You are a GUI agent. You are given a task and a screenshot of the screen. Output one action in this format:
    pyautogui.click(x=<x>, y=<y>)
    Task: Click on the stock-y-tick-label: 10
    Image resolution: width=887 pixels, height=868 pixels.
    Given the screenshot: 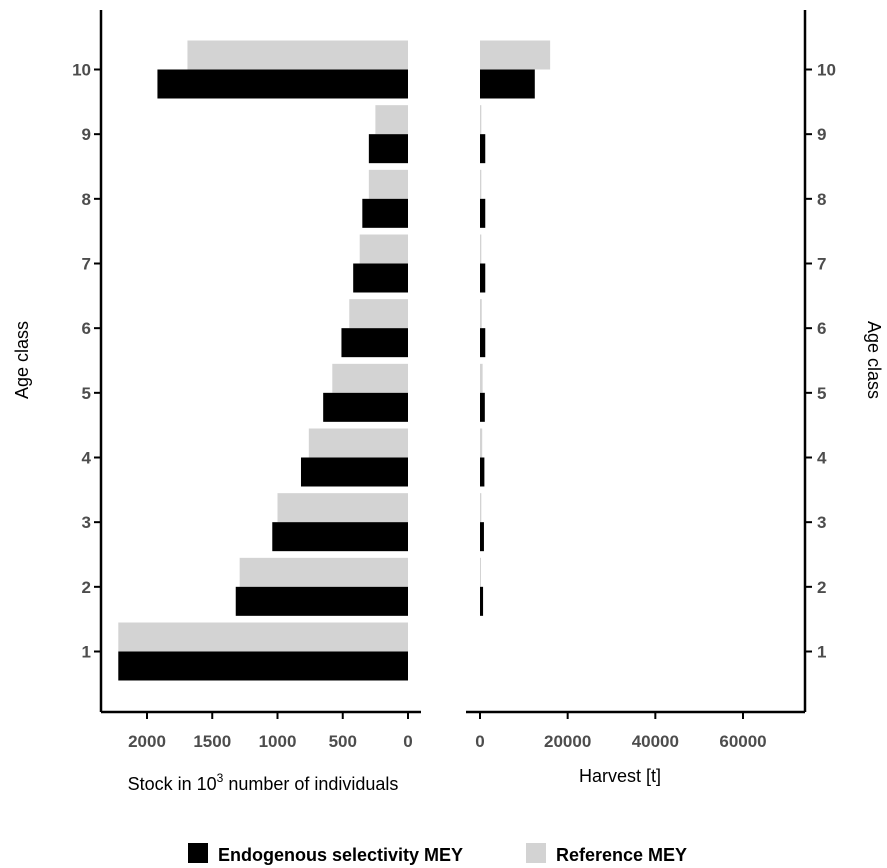 What is the action you would take?
    pyautogui.click(x=81, y=70)
    